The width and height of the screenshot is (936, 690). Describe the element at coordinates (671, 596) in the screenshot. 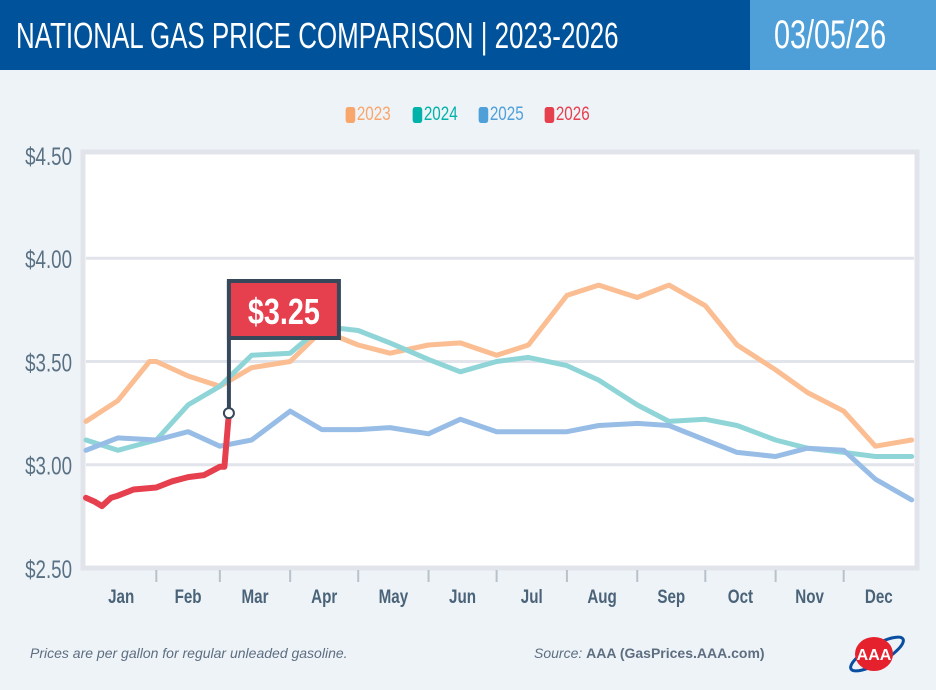

I see `x-tick-label: Sep` at that location.